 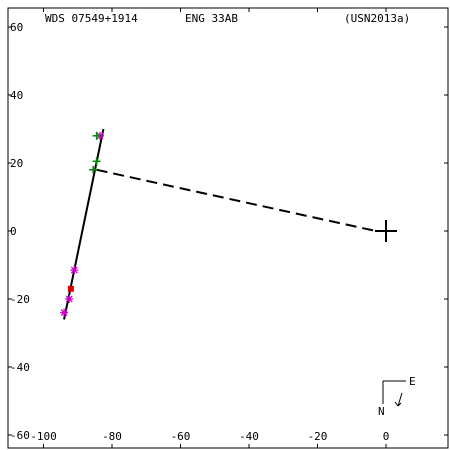 I want to click on x-tick-label: -80, so click(x=112, y=436).